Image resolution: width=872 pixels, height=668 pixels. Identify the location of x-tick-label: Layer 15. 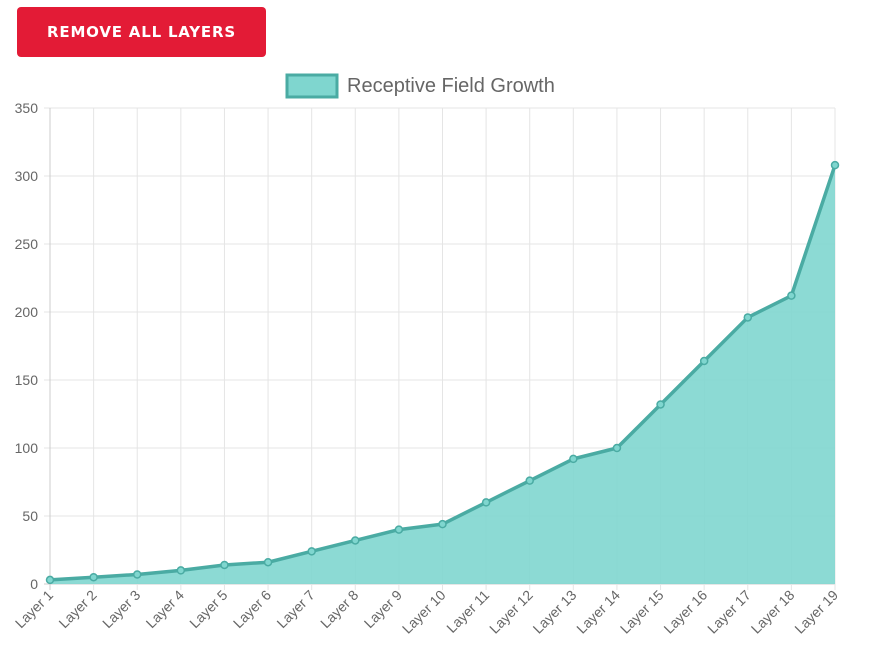
(642, 612).